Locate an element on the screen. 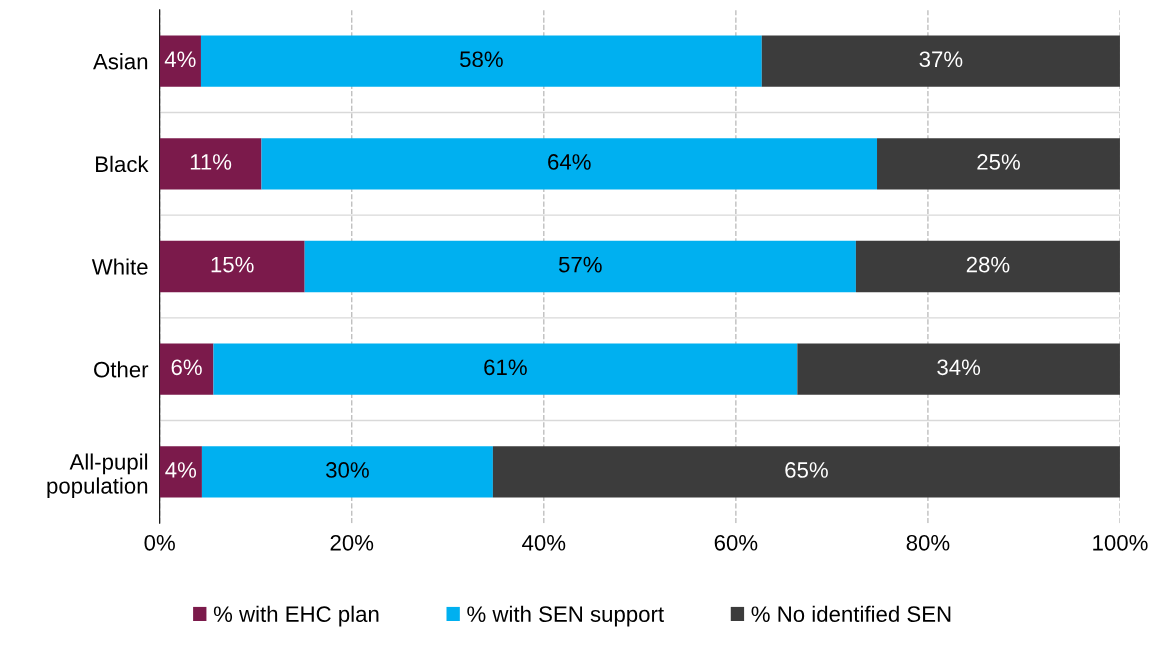 Image resolution: width=1157 pixels, height=654 pixels. data-label: 65% is located at coordinates (806, 470).